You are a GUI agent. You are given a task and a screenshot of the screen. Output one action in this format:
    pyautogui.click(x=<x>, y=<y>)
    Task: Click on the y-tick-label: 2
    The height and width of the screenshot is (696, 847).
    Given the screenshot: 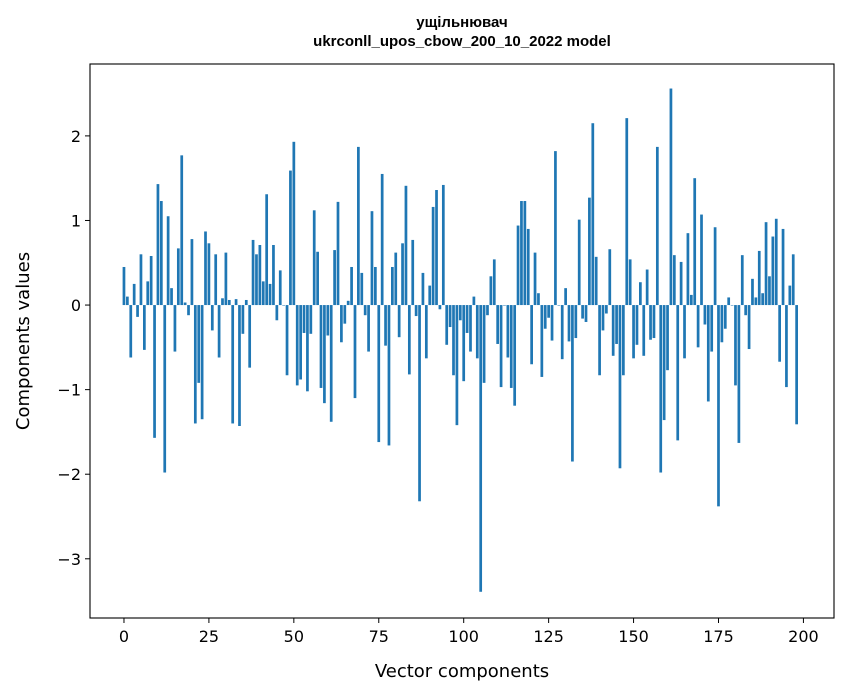 What is the action you would take?
    pyautogui.click(x=76, y=136)
    